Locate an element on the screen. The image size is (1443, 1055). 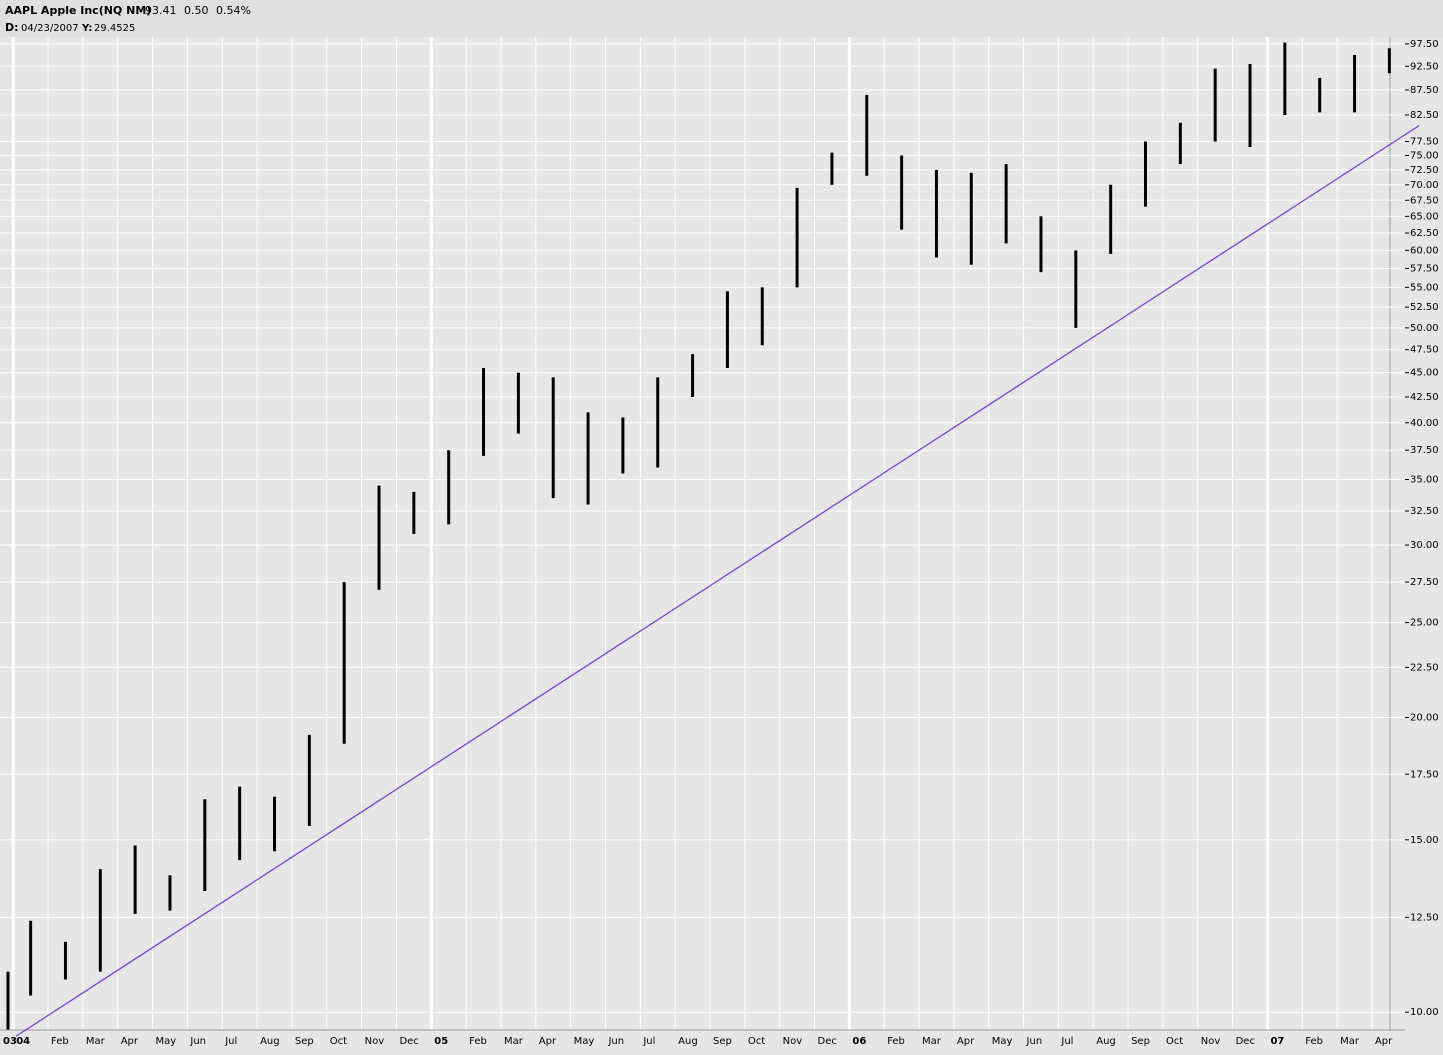
y-tick-label: 37.50 is located at coordinates (1424, 450).